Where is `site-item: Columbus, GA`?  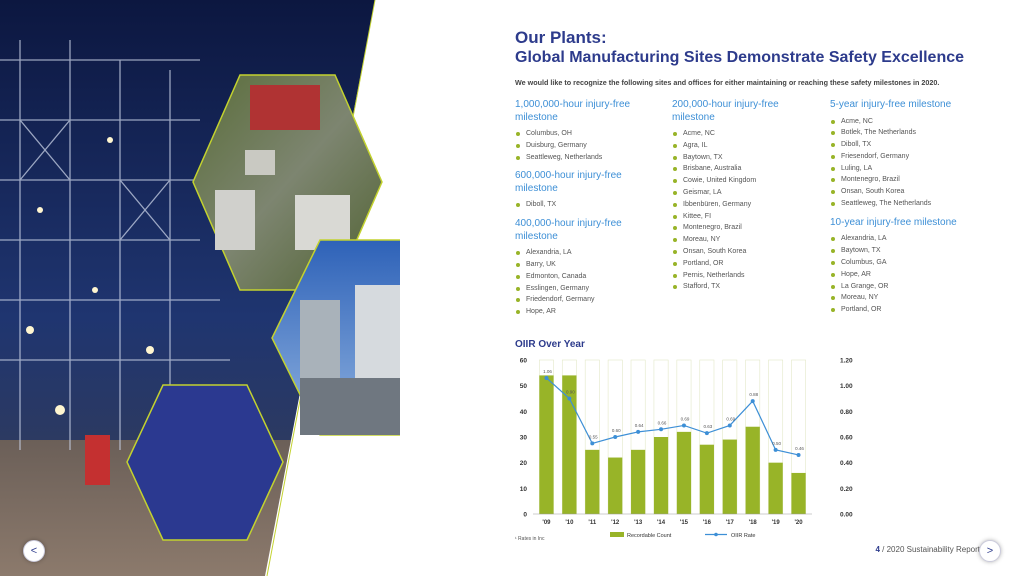 site-item: Columbus, GA is located at coordinates (905, 263).